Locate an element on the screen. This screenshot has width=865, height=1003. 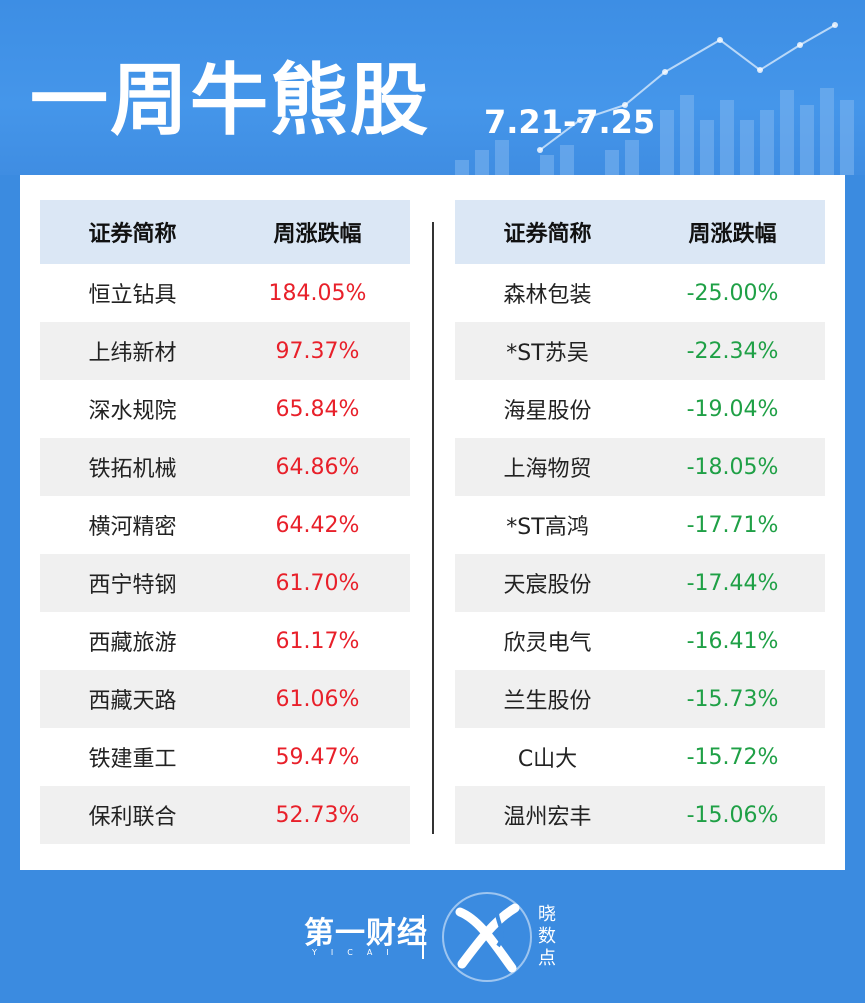
stock-change: 184.05% is located at coordinates (317, 293).